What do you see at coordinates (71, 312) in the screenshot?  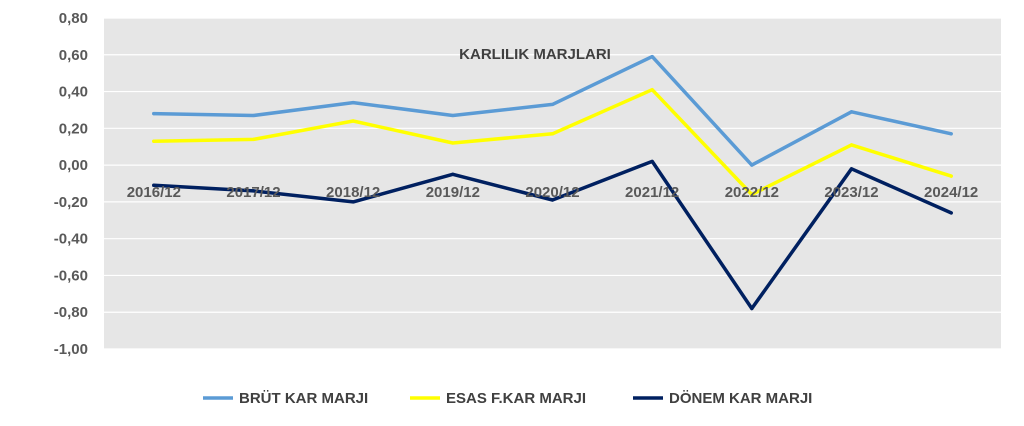 I see `y-tick-label: -0,80` at bounding box center [71, 312].